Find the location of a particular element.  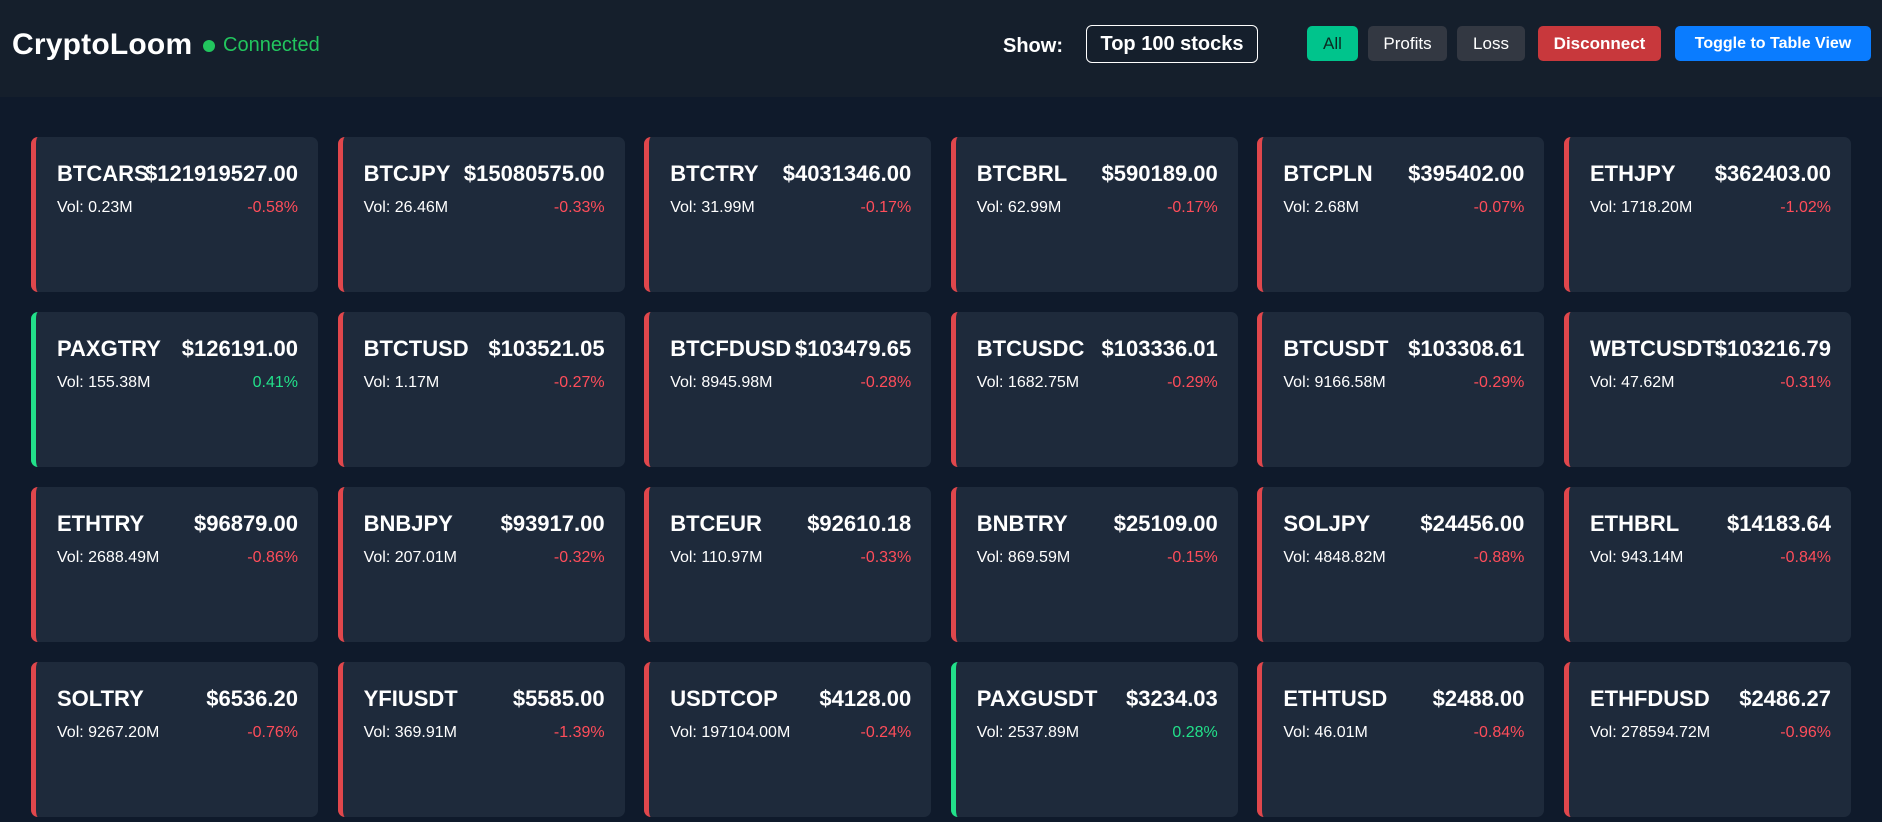

ticker-volume: Vol: 9267.20M is located at coordinates (108, 732).